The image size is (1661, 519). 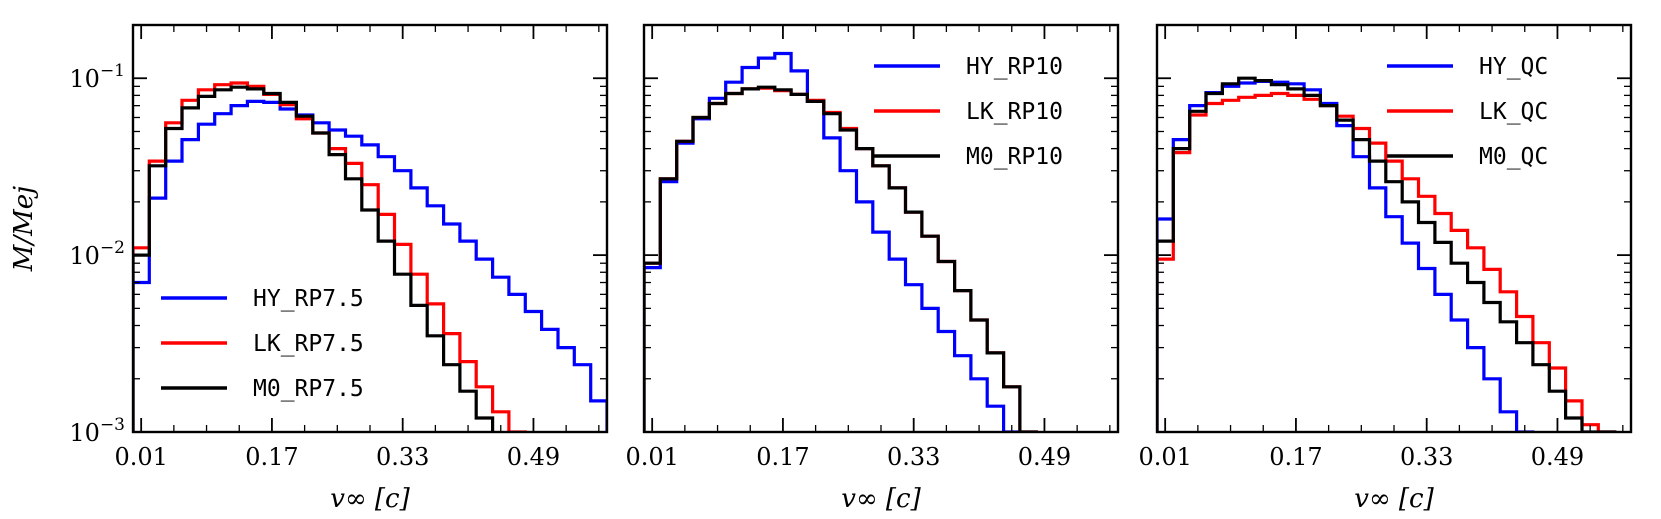 What do you see at coordinates (112, 71) in the screenshot?
I see `y-tick-exponent: −1` at bounding box center [112, 71].